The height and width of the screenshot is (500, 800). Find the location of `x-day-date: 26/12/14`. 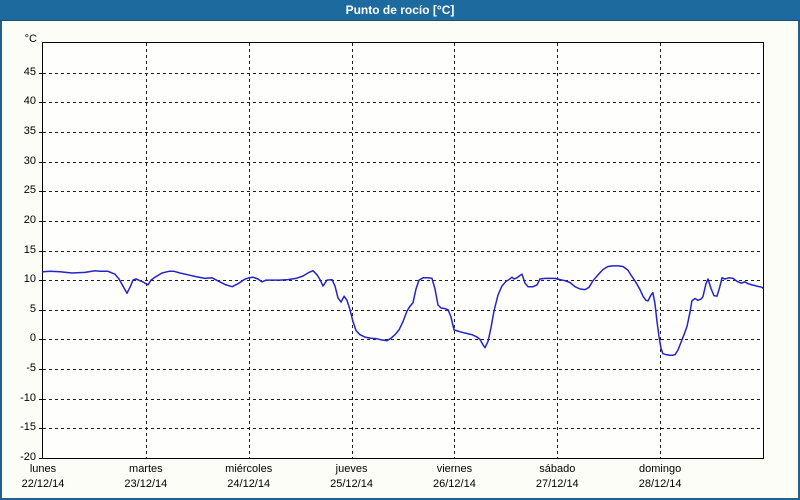

x-day-date: 26/12/14 is located at coordinates (454, 484).